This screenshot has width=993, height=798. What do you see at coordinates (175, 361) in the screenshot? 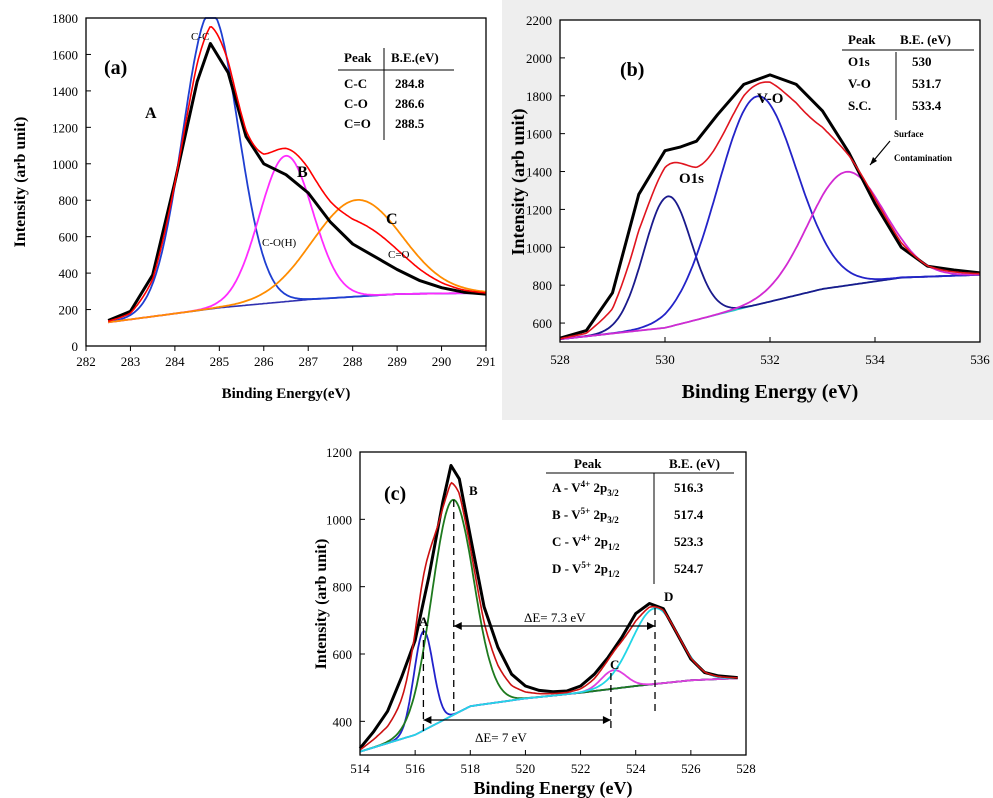
I see `x-tick-label: 284` at bounding box center [175, 361].